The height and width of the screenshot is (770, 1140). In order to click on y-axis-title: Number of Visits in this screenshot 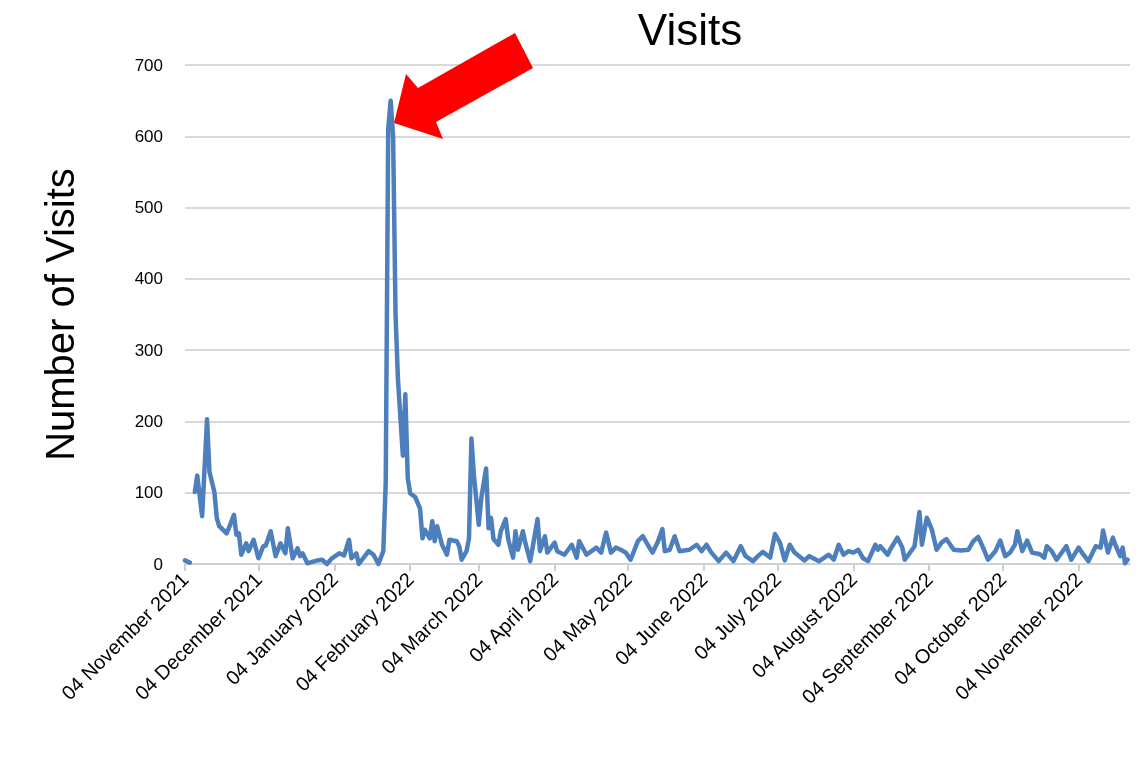, I will do `click(60, 314)`.